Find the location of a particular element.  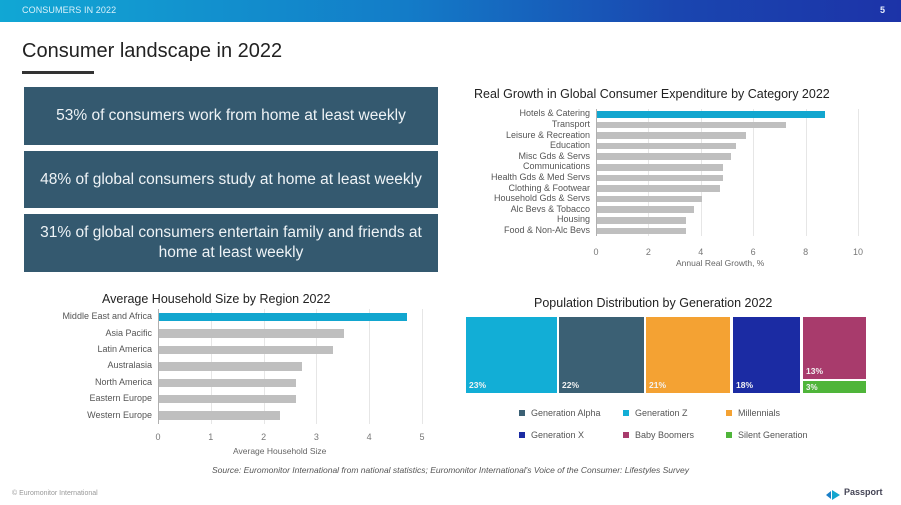

title-underline is located at coordinates (58, 72).